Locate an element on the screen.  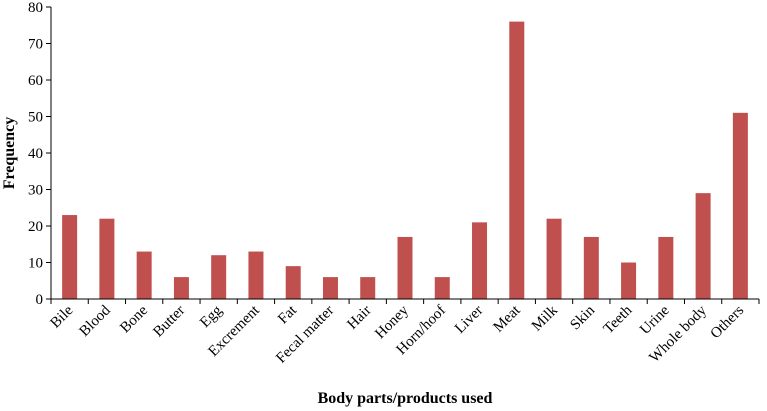
x-tick-label: Teeth is located at coordinates (618, 319).